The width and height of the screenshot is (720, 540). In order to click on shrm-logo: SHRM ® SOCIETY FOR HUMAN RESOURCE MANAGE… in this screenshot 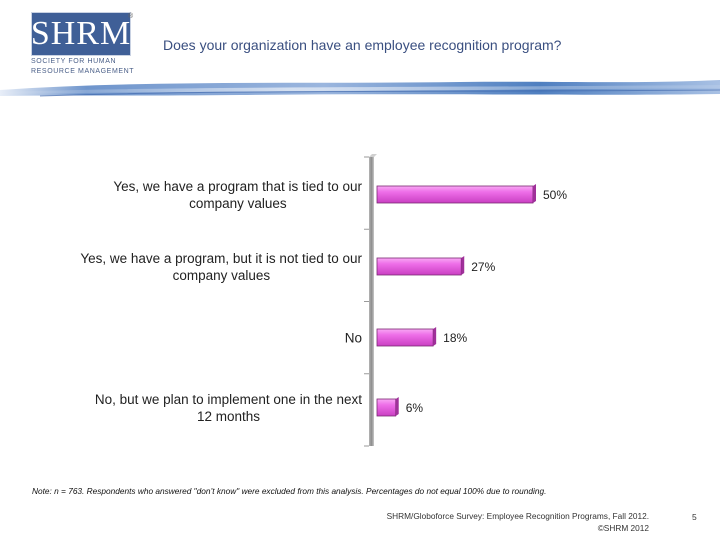, I will do `click(83, 44)`.